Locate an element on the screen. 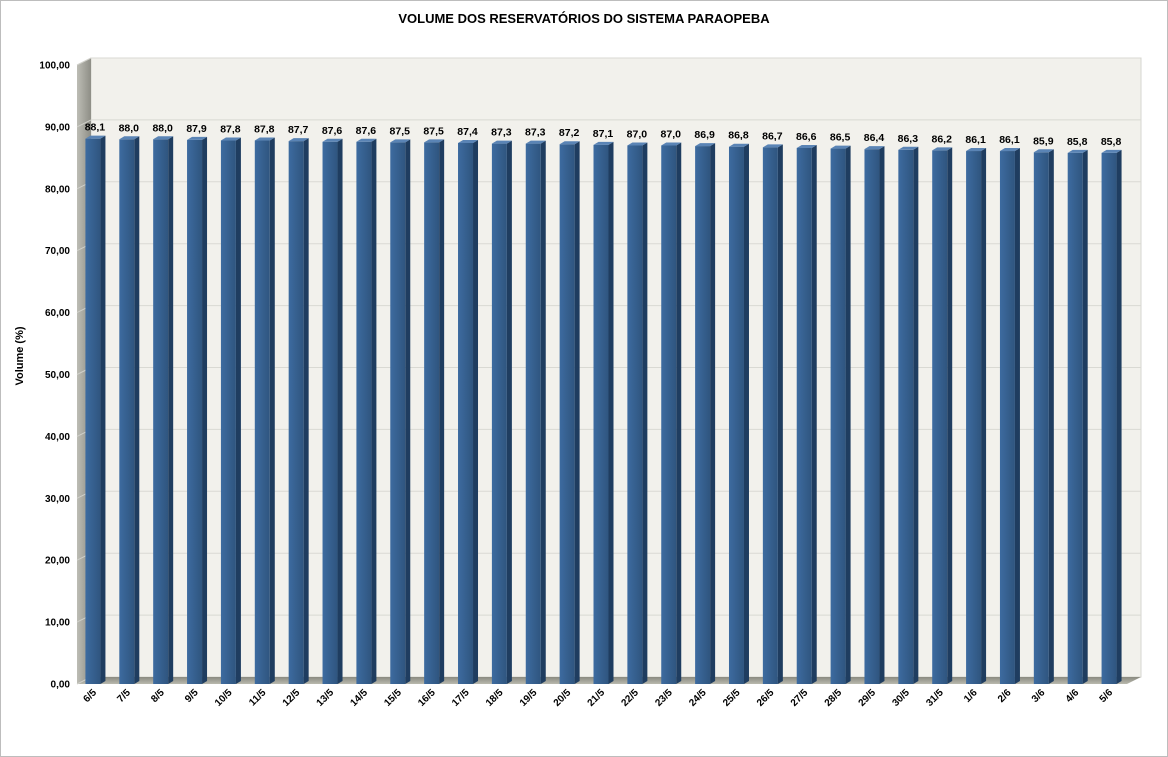 This screenshot has width=1168, height=757. bar-data-label: 86,3 is located at coordinates (908, 139).